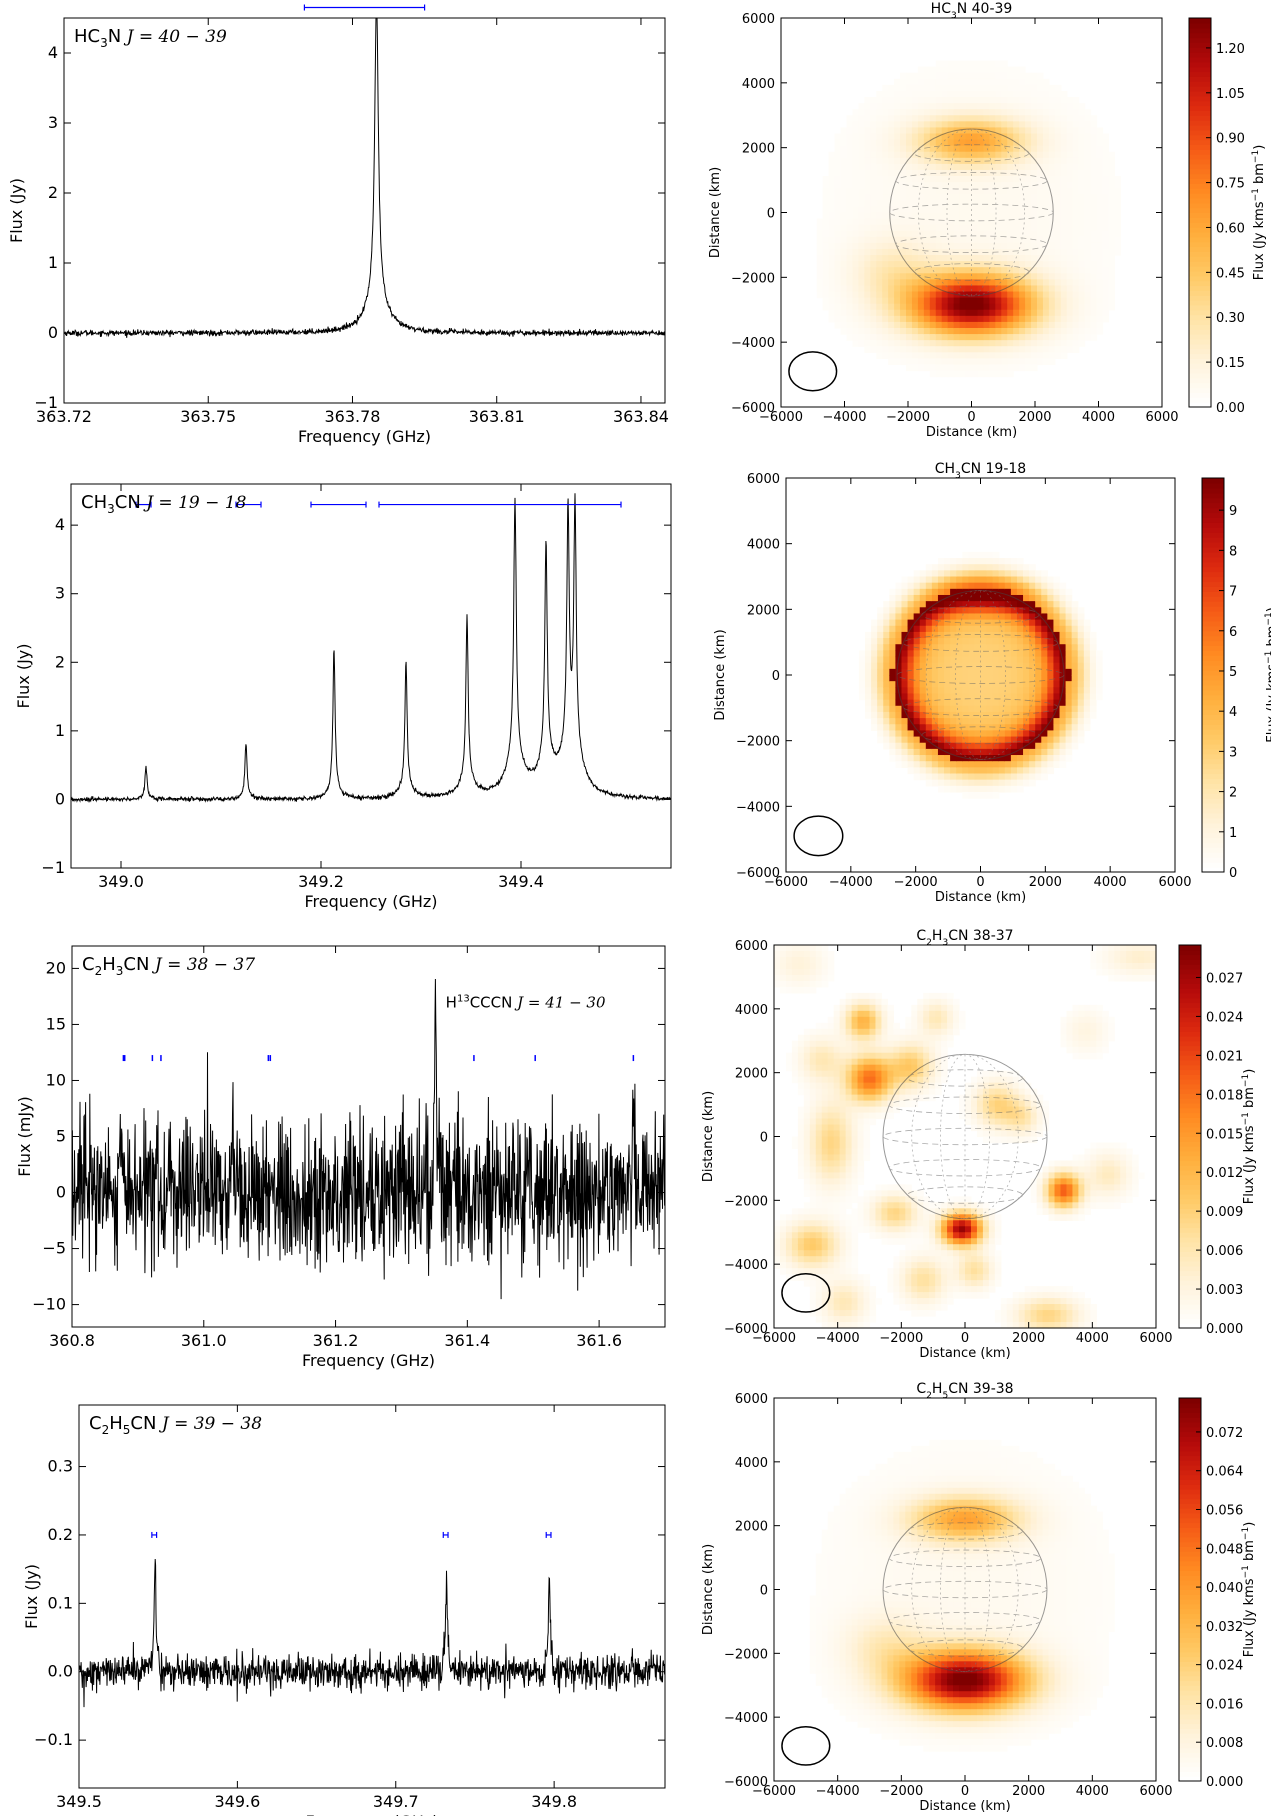 The height and width of the screenshot is (1816, 1271). What do you see at coordinates (526, 1003) in the screenshot?
I see `blend-annotation: H13CCCN J = 41 − 30` at bounding box center [526, 1003].